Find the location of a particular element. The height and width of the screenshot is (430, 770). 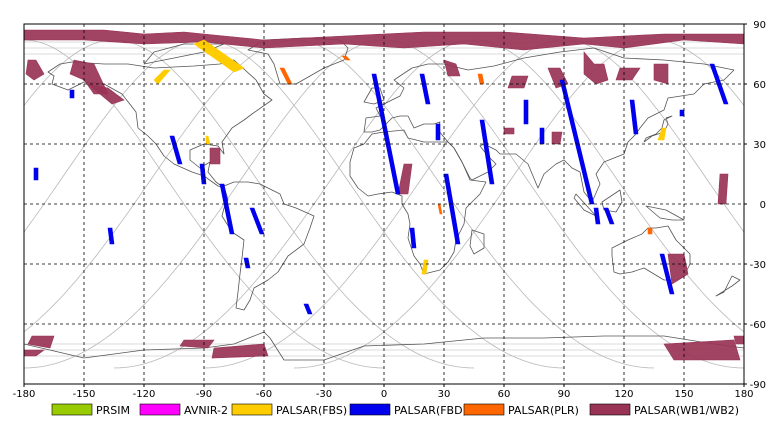

lon-tick-label: -150 is located at coordinates (84, 394).